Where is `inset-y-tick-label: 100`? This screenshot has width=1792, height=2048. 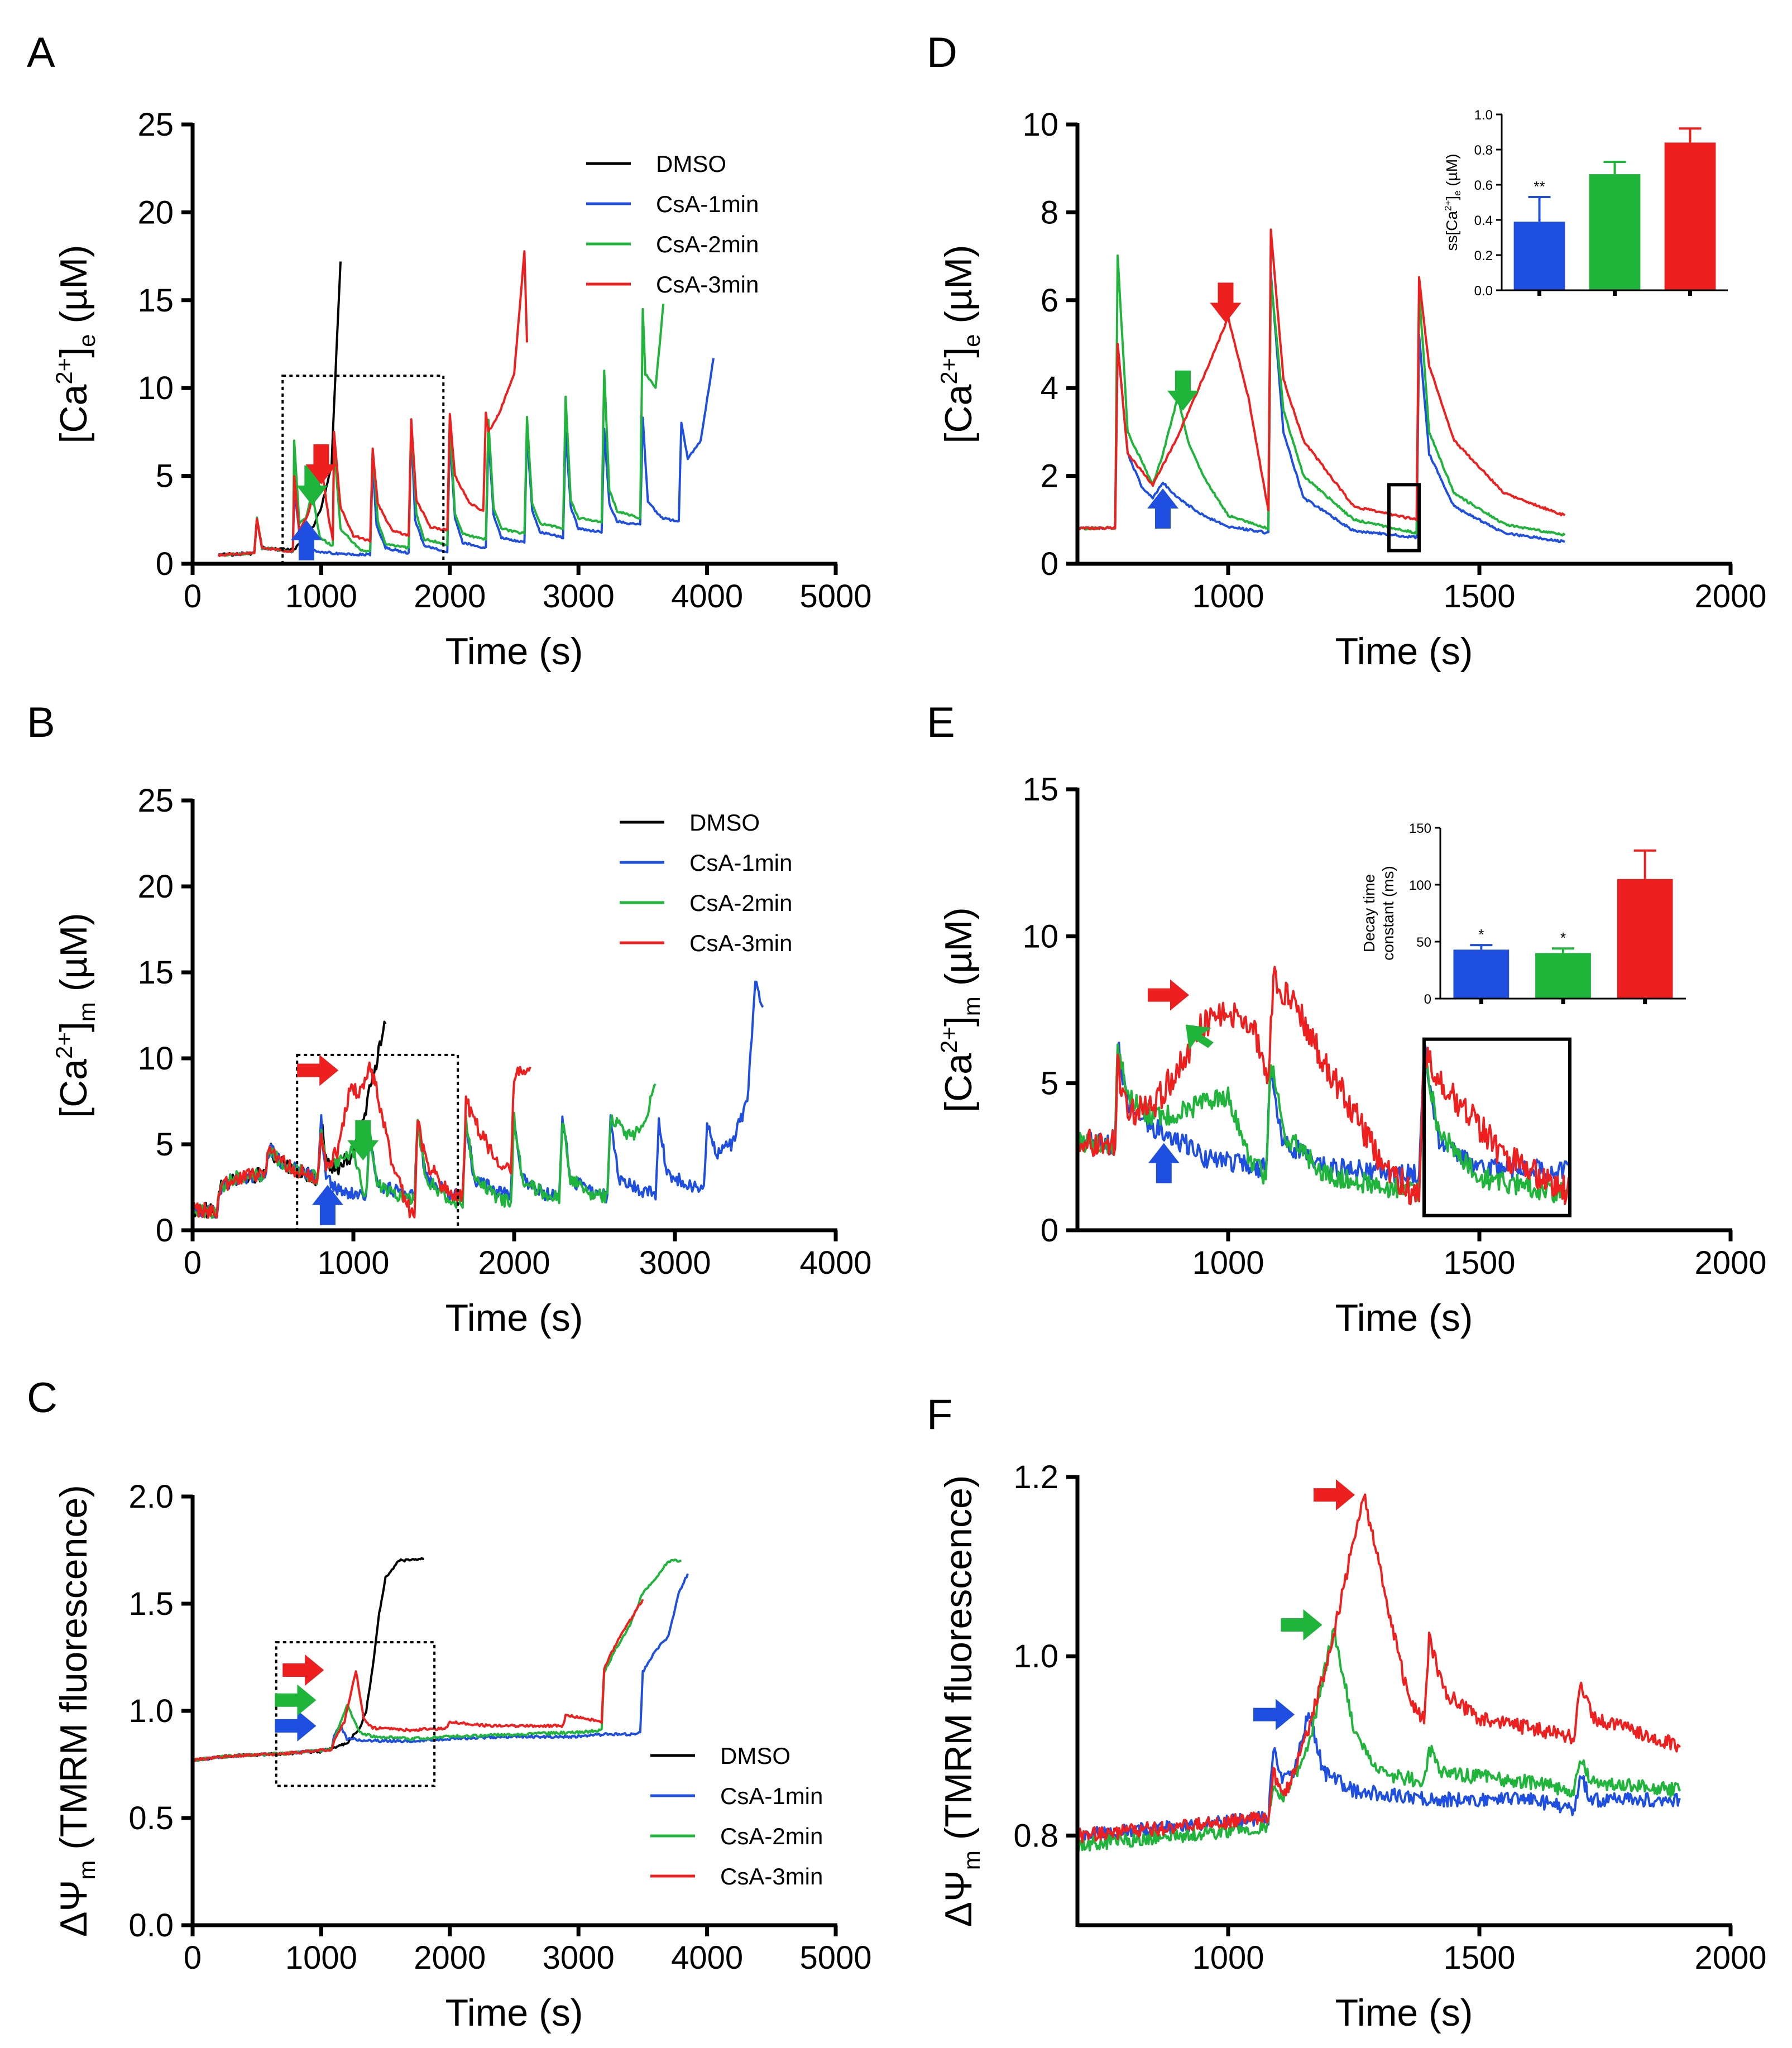 inset-y-tick-label: 100 is located at coordinates (1420, 885).